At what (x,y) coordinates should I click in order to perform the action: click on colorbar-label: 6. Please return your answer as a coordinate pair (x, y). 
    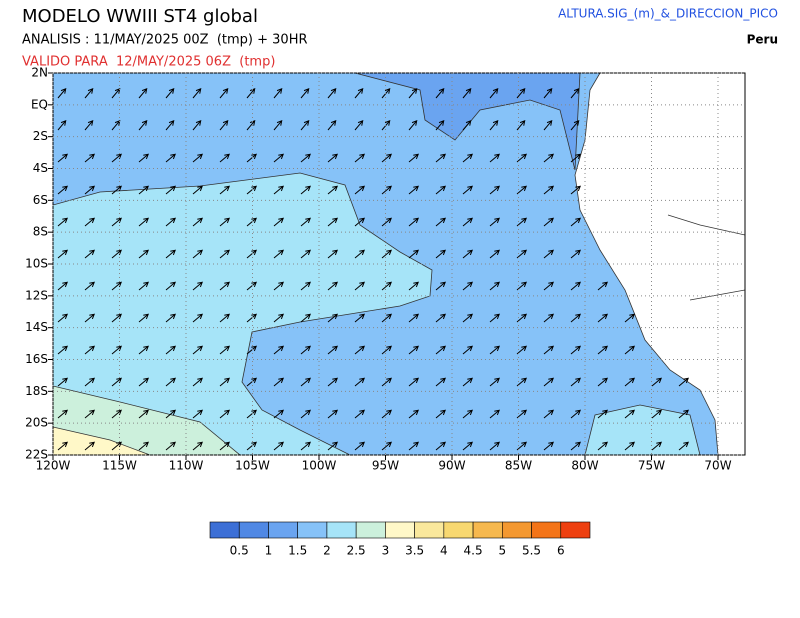
    Looking at the image, I should click on (561, 551).